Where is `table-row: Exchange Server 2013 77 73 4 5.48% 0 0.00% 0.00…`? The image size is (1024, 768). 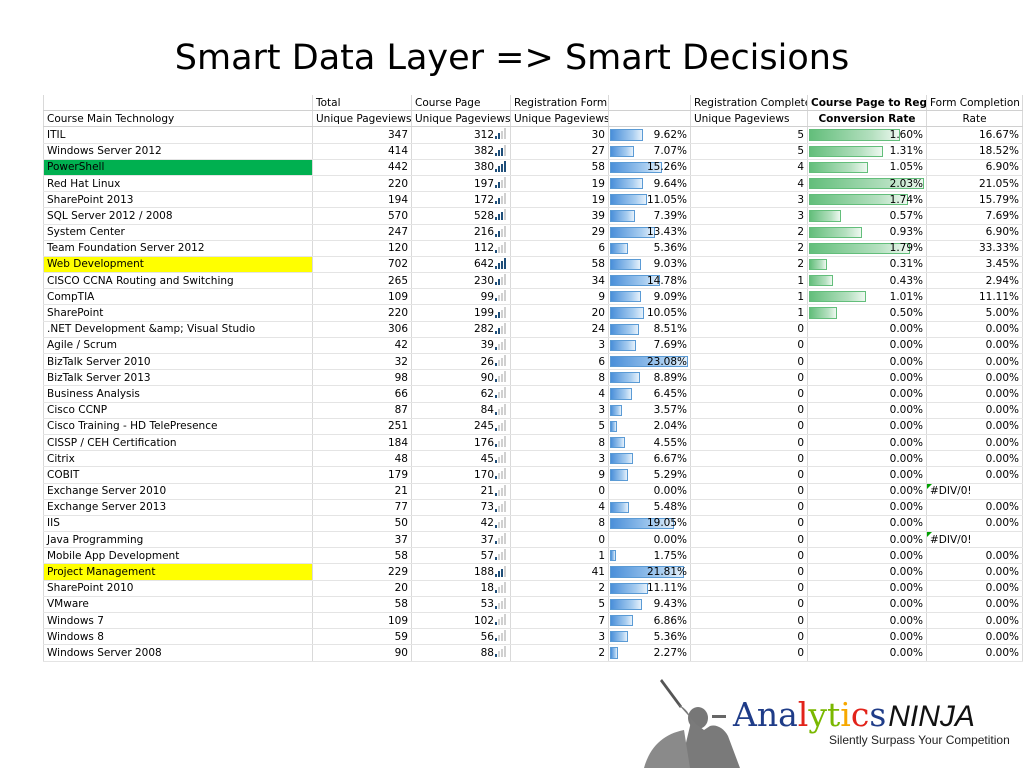
table-row: Exchange Server 2013 77 73 4 5.48% 0 0.00% 0.00… is located at coordinates (533, 507).